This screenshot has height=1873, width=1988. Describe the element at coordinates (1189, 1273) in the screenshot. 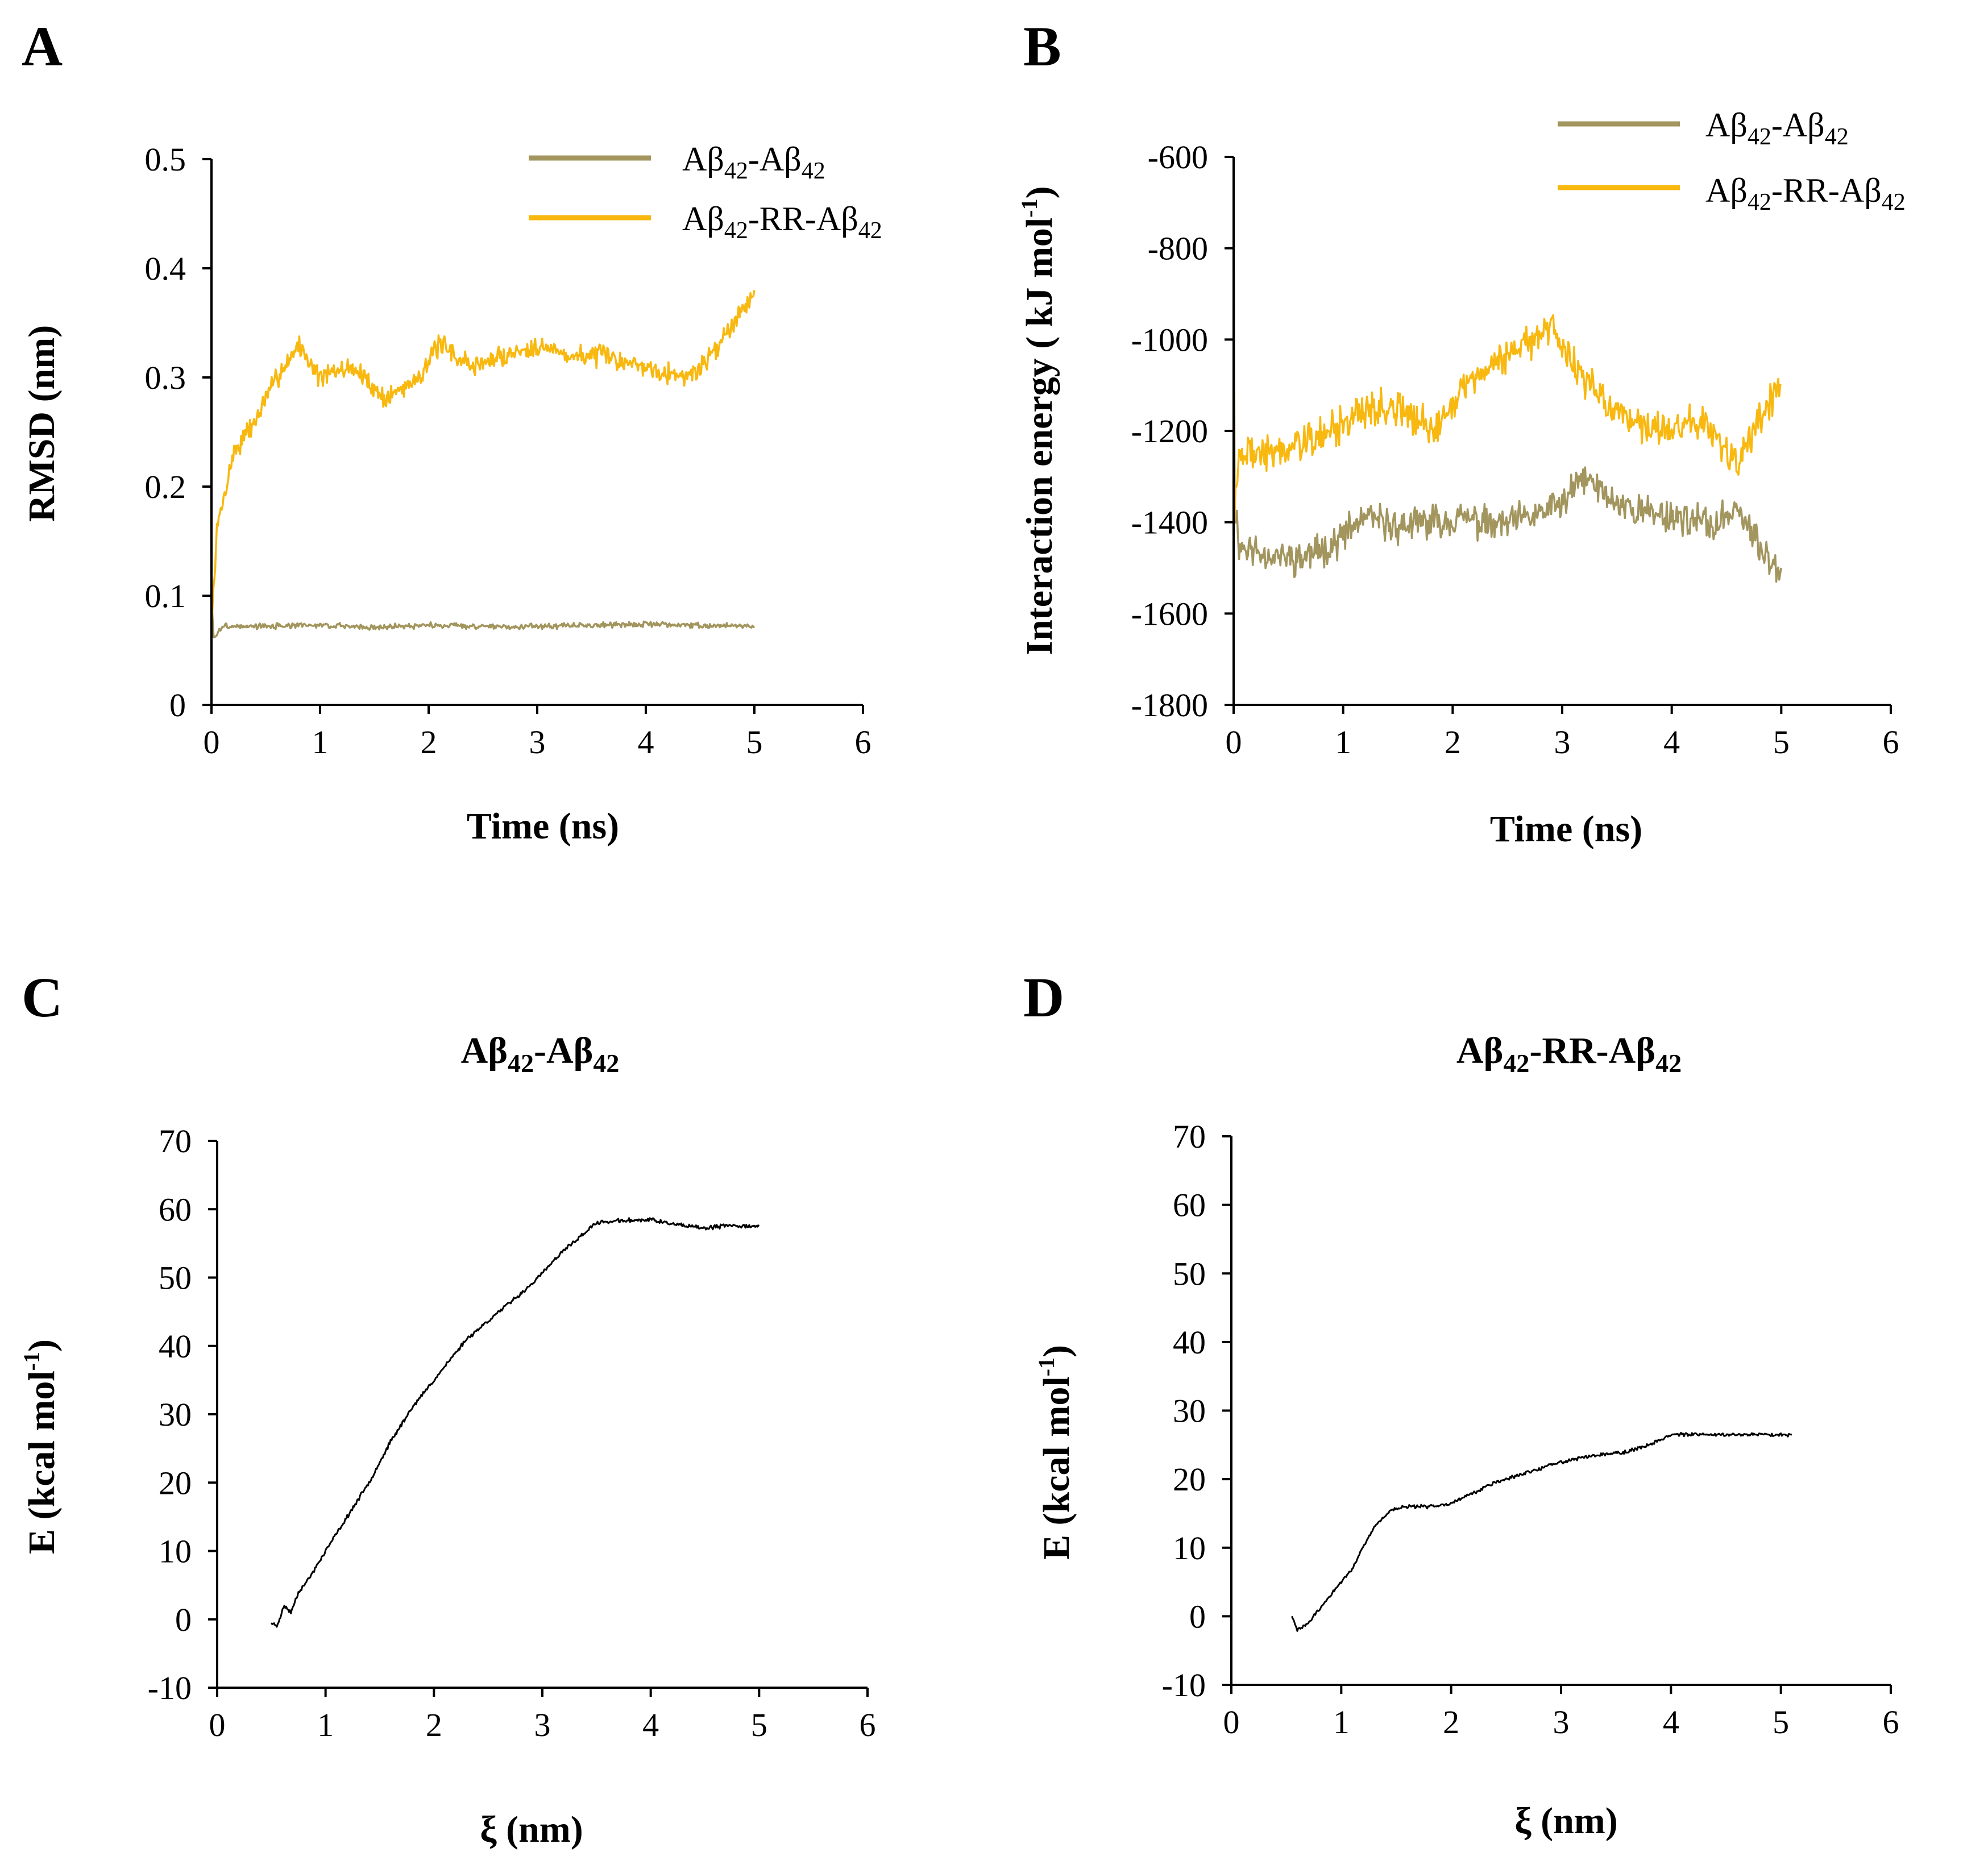

I see `panel-d-y-tick-label: 50` at that location.